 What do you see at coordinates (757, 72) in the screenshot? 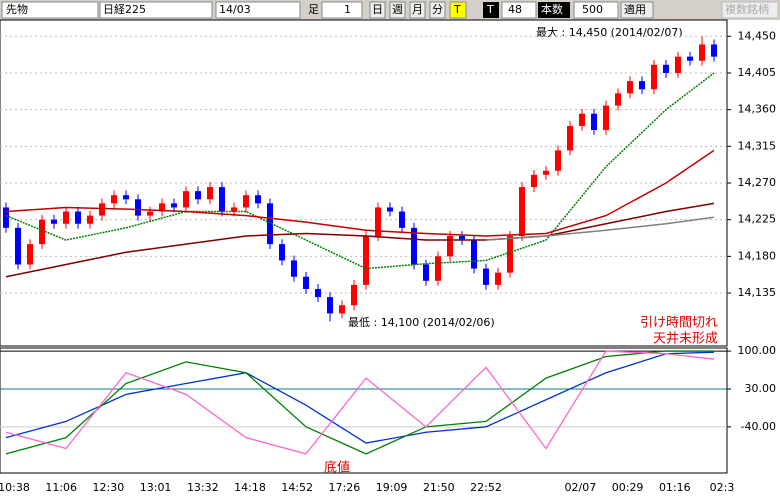
I see `y-tick-label: 14,405` at bounding box center [757, 72].